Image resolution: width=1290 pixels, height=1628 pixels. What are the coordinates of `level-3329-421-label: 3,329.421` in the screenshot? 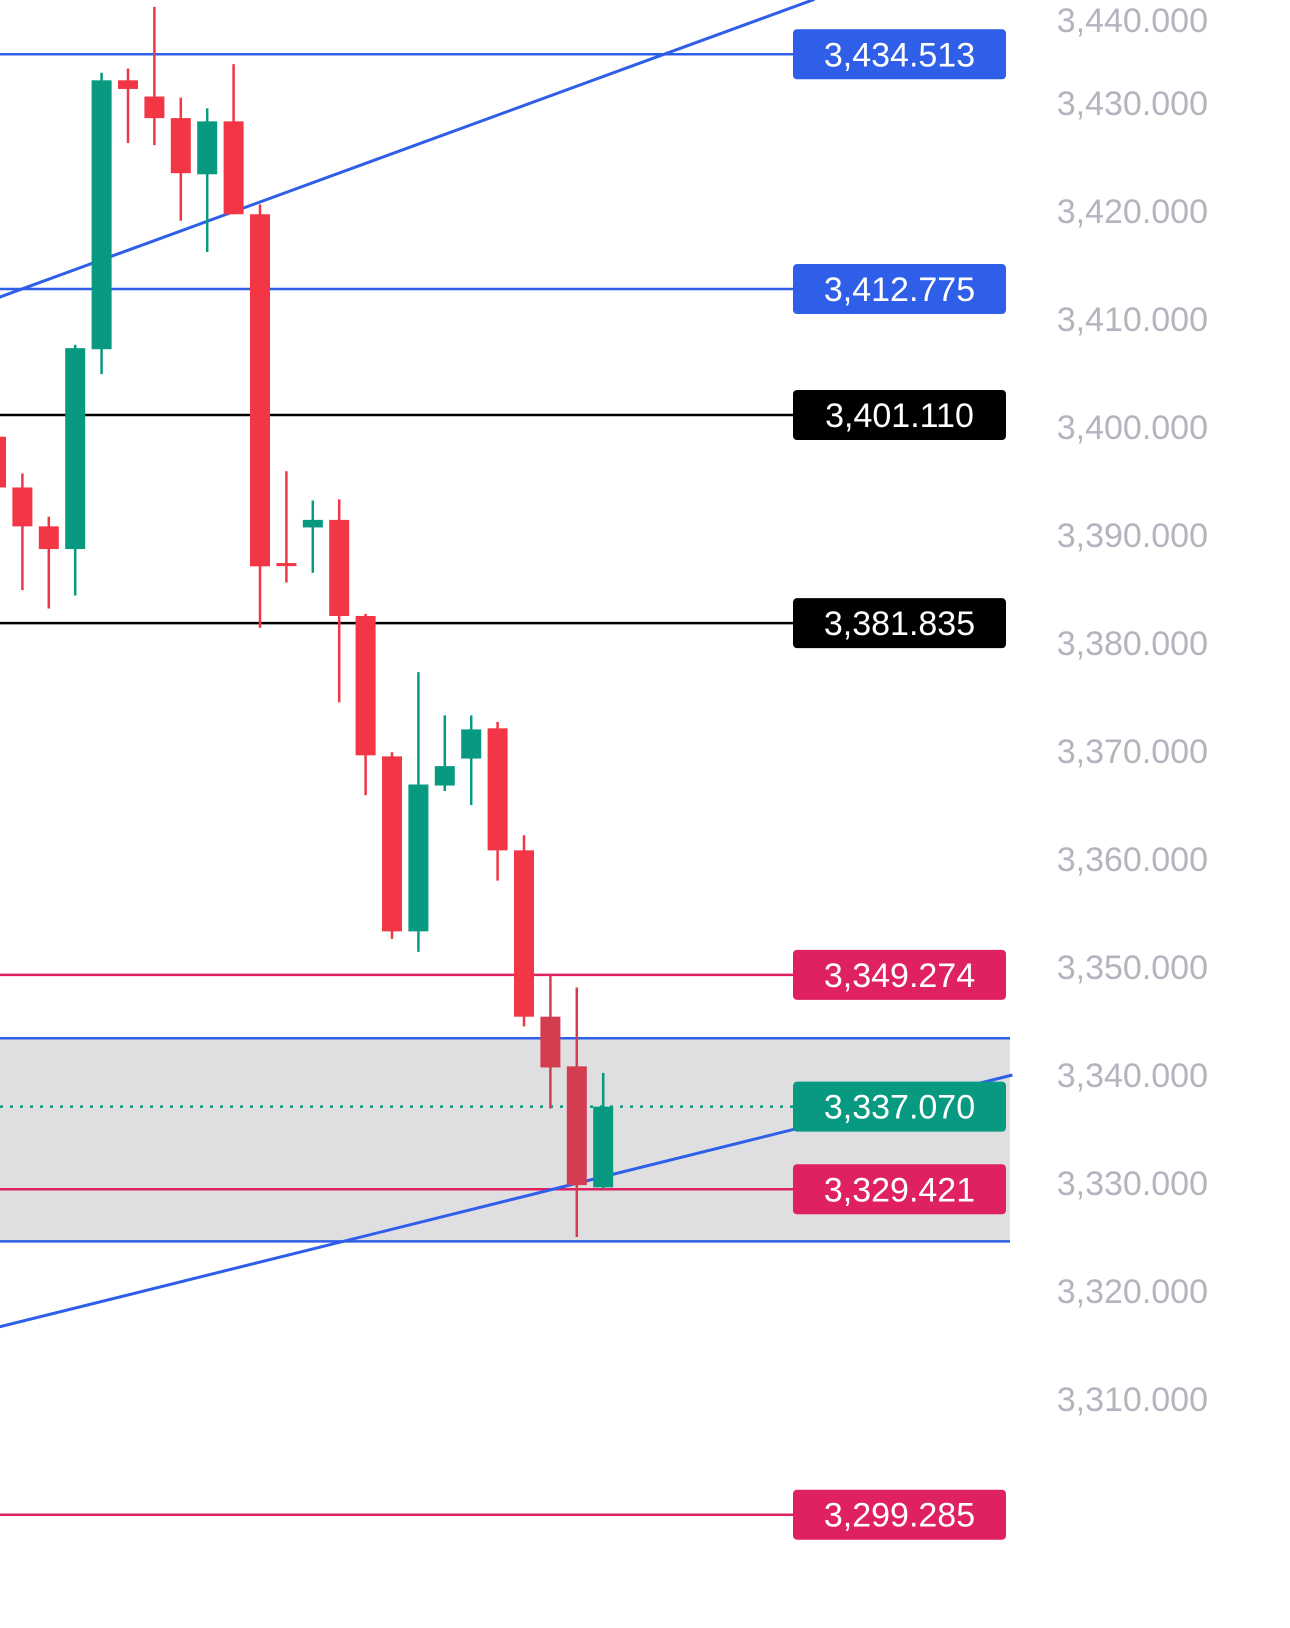 It's located at (899, 1190).